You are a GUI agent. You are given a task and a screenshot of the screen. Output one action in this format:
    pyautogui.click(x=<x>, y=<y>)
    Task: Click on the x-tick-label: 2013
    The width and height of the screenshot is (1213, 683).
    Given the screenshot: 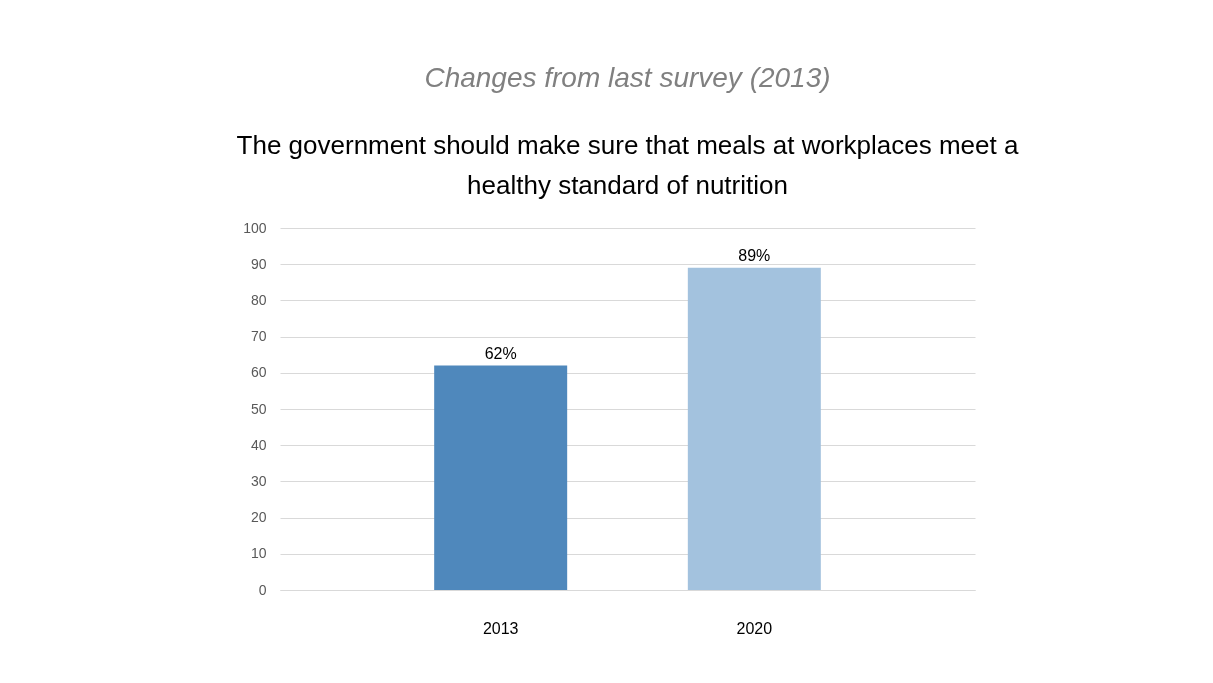 What is the action you would take?
    pyautogui.click(x=500, y=628)
    